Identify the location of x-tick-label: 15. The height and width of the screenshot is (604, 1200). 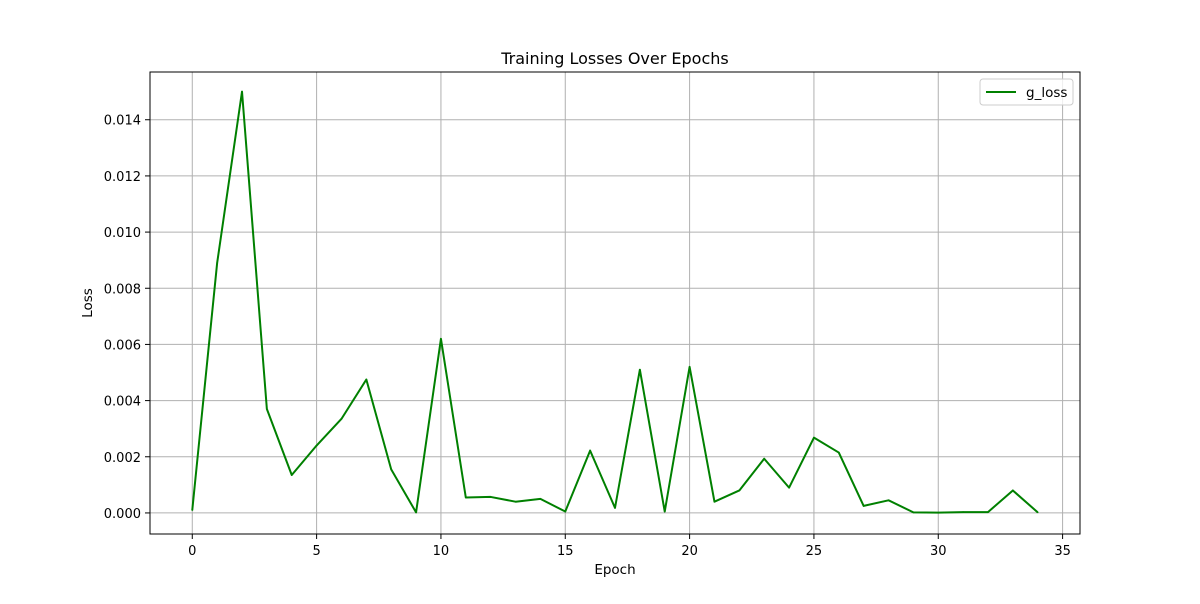
(565, 551).